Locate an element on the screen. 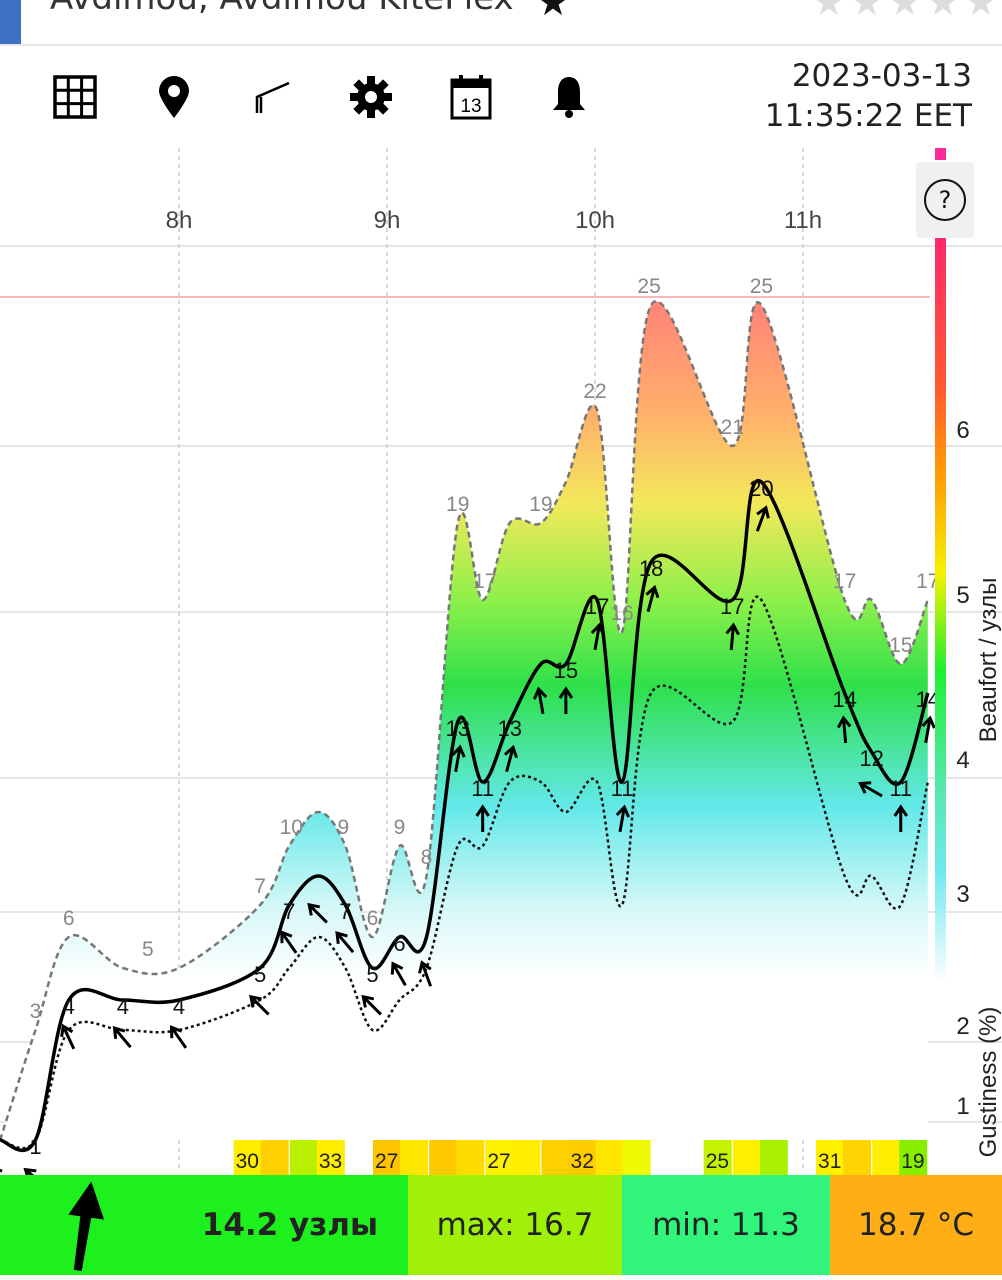 The image size is (1002, 1280). gust-value-label: 21 is located at coordinates (732, 427).